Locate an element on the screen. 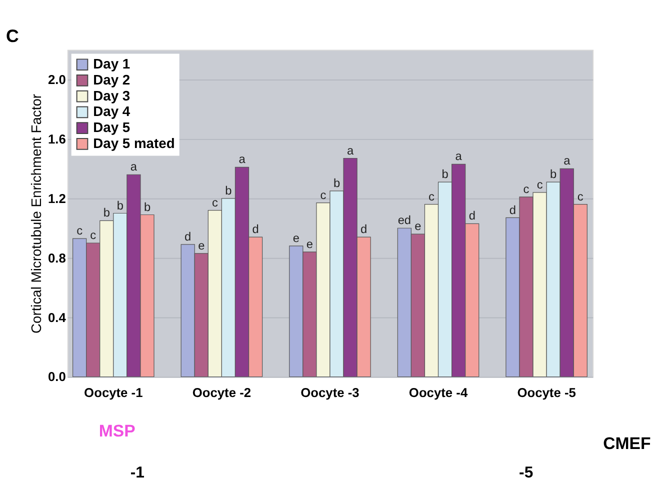 Image resolution: width=656 pixels, height=489 pixels. x-tick-label: Oocyte -2 is located at coordinates (222, 392).